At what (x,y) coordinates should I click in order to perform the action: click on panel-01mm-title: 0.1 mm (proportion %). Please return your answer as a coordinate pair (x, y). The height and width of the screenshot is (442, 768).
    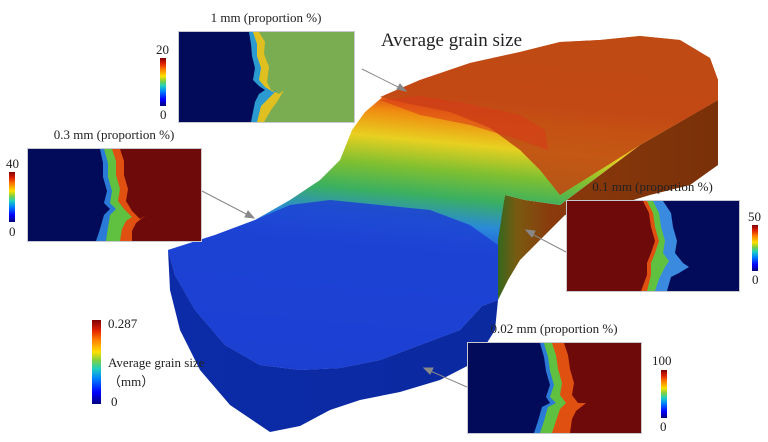
    Looking at the image, I should click on (652, 186).